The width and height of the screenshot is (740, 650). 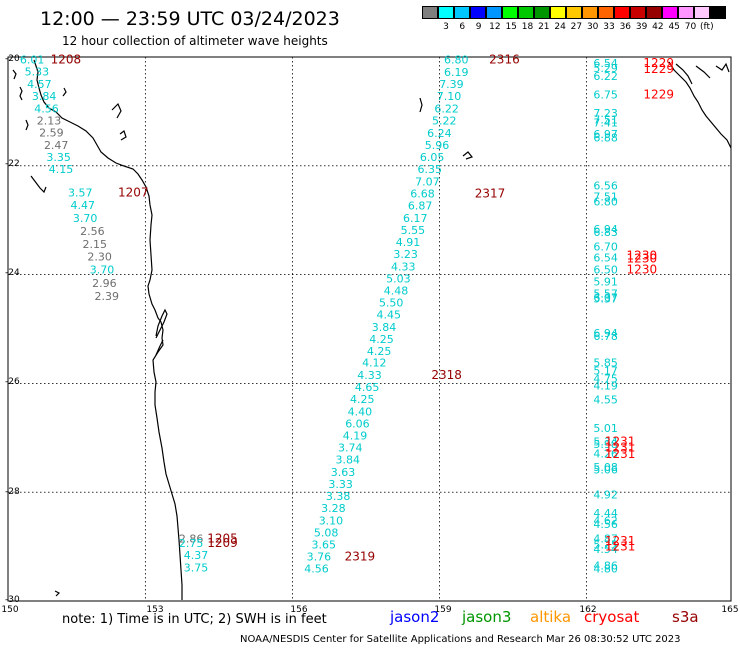 What do you see at coordinates (12, 492) in the screenshot?
I see `lat-tick-label: -28` at bounding box center [12, 492].